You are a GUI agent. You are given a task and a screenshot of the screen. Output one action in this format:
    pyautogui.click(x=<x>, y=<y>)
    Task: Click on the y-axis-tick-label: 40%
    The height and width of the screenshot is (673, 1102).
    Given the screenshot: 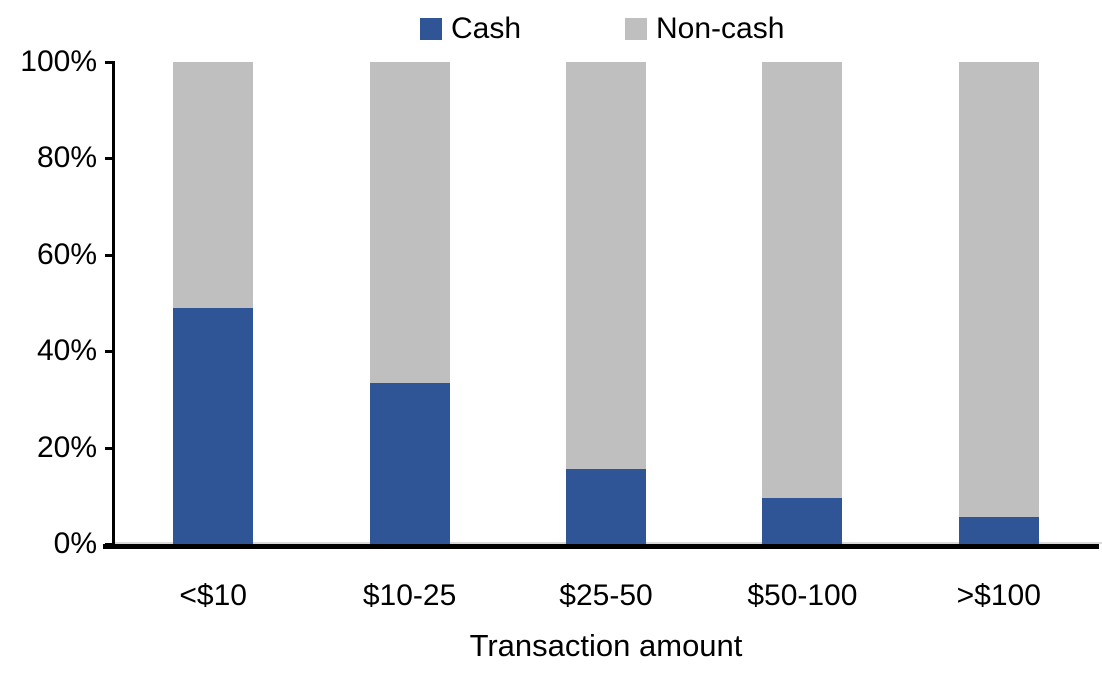 What is the action you would take?
    pyautogui.click(x=66, y=351)
    